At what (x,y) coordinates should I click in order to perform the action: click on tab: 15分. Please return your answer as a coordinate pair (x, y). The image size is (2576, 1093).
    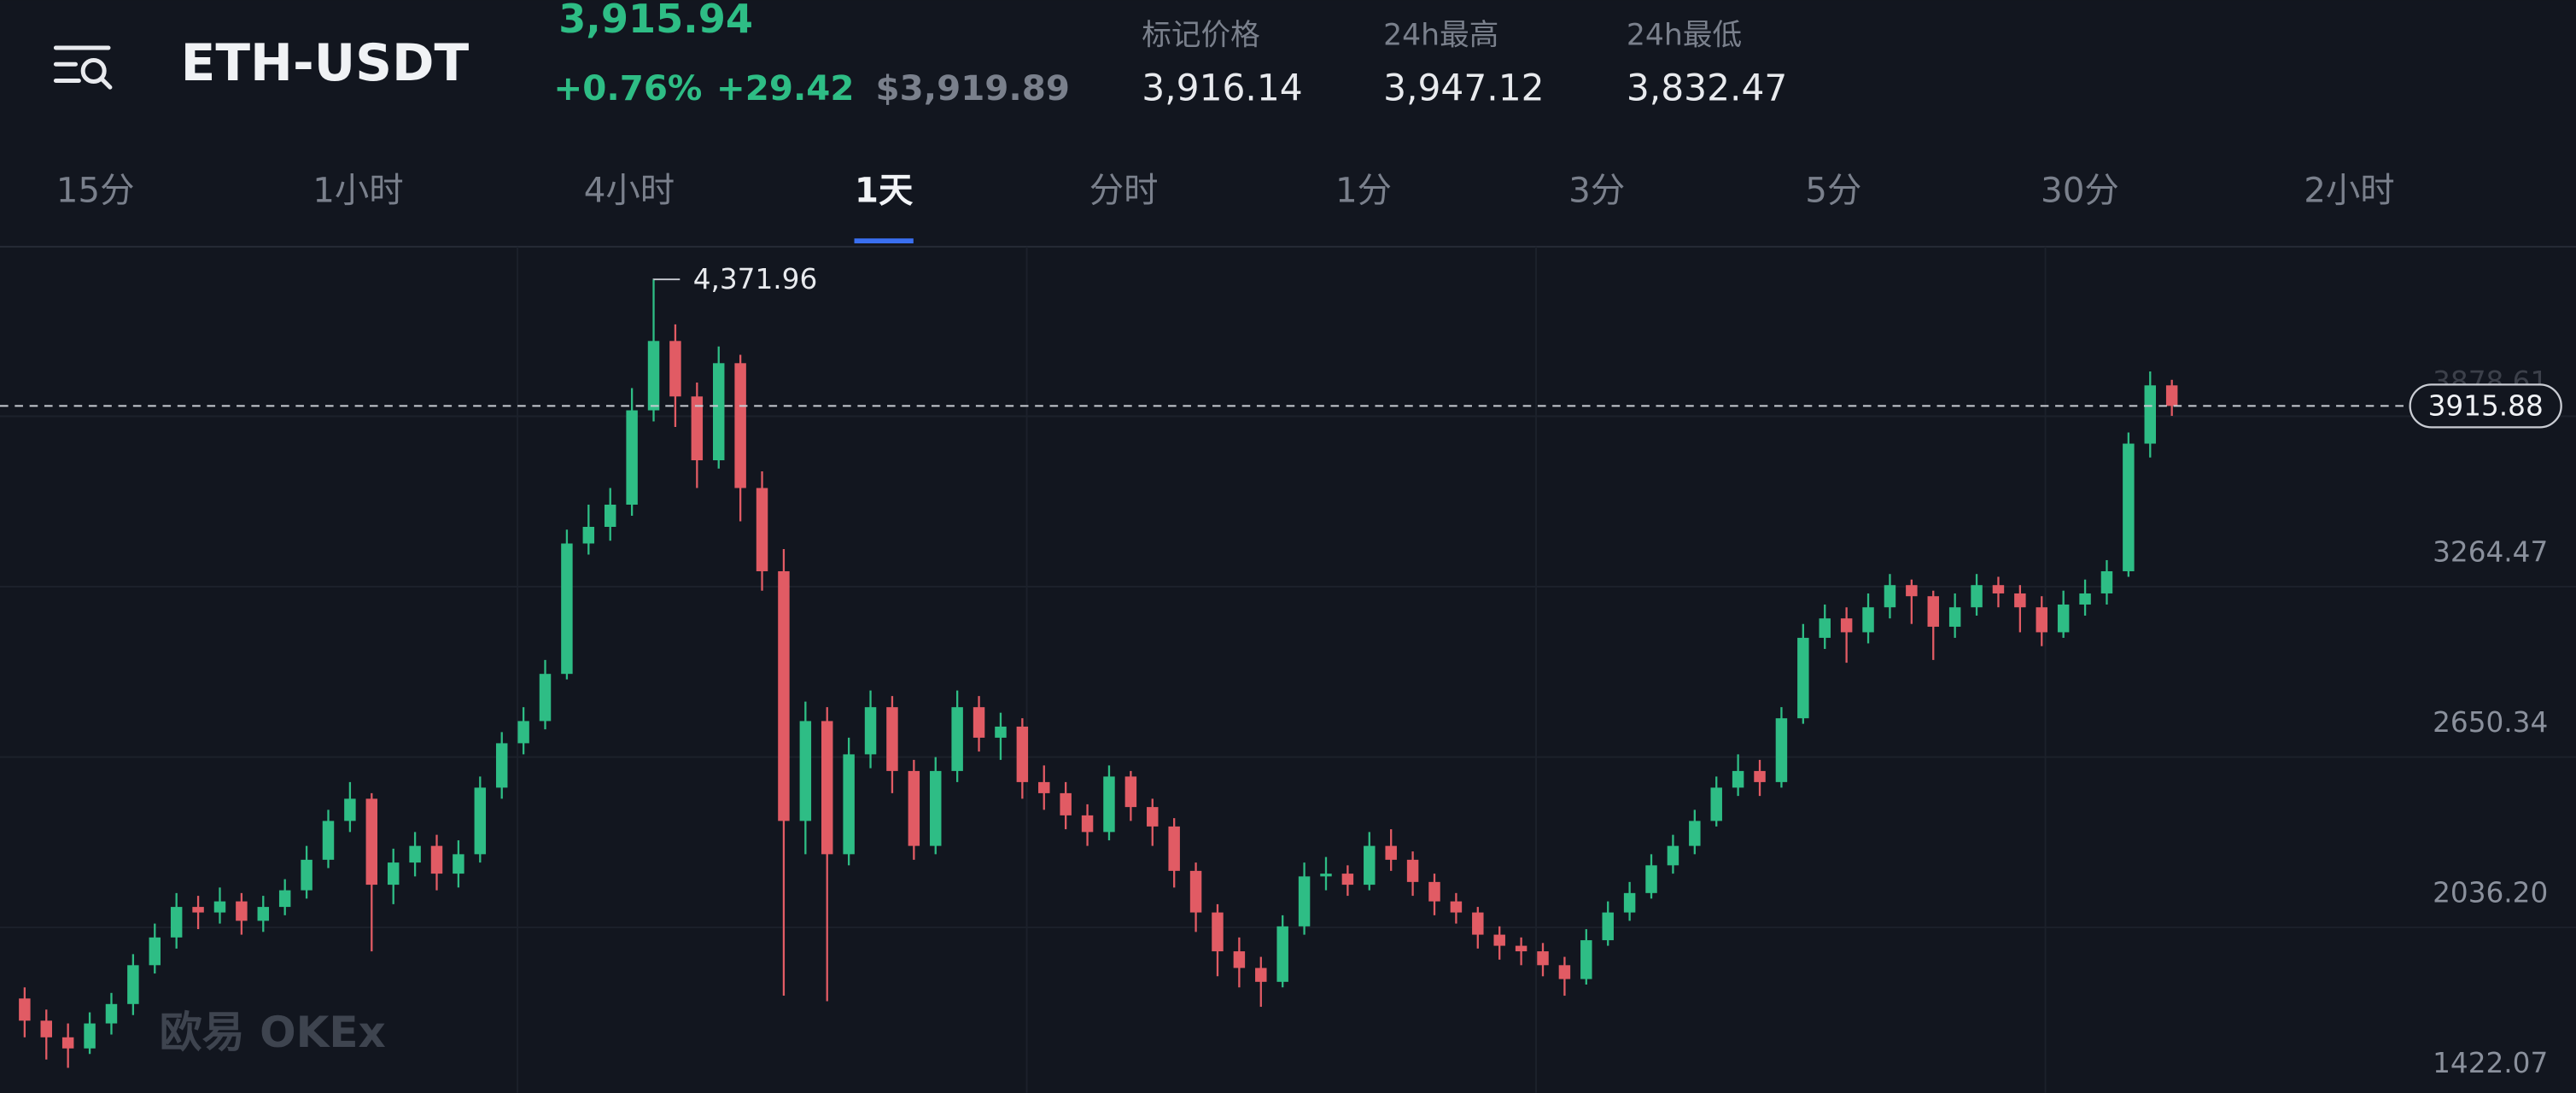
    Looking at the image, I should click on (95, 189).